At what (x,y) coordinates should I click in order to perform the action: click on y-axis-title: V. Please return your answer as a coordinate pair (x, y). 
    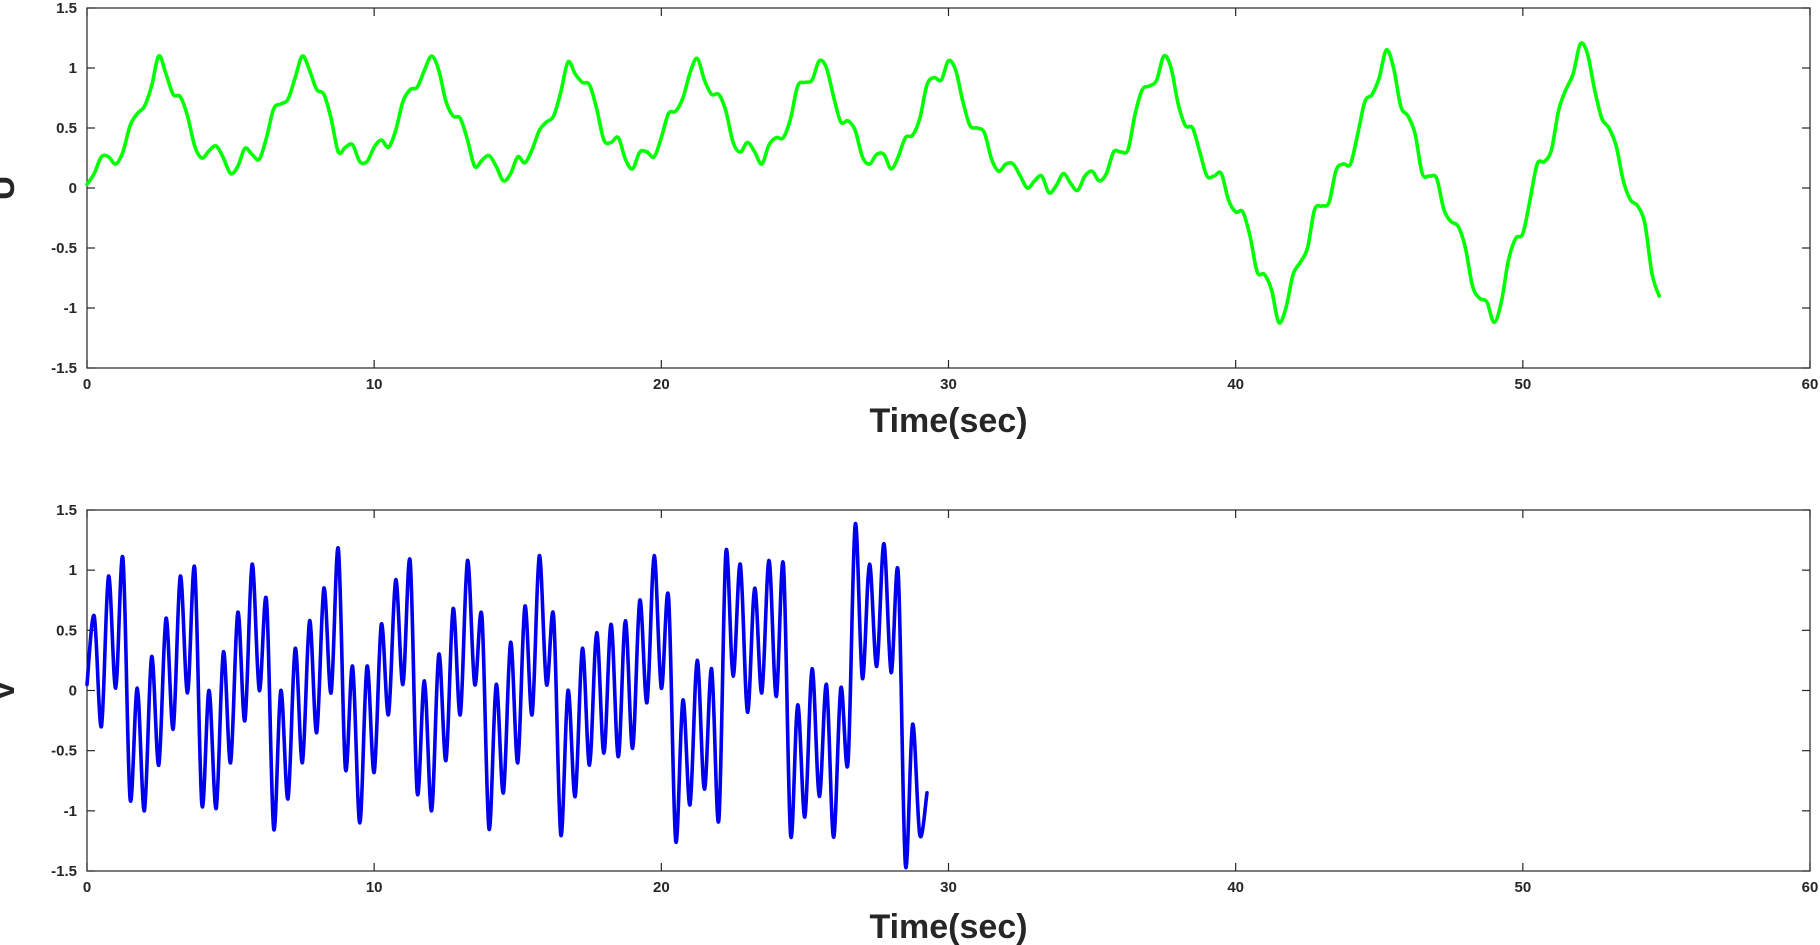
    Looking at the image, I should click on (11, 690).